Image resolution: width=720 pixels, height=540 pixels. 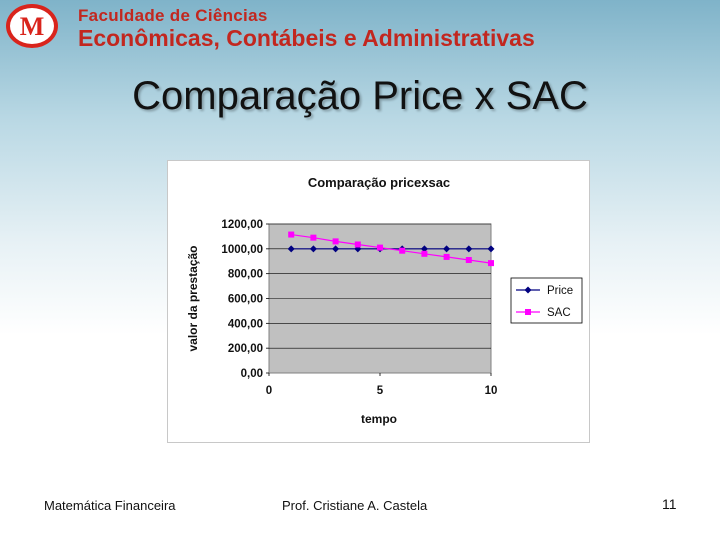 I want to click on y-tick-label: 1200,00, so click(x=242, y=225).